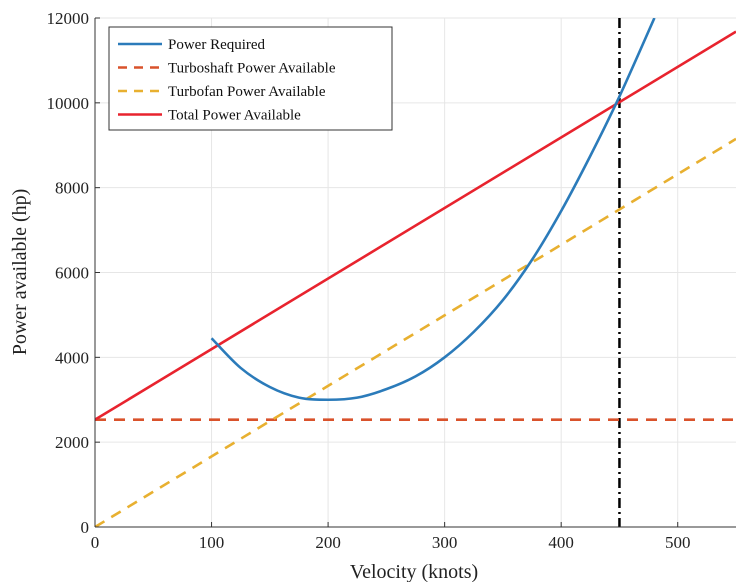 This screenshot has width=736, height=582. What do you see at coordinates (217, 45) in the screenshot?
I see `legend-label: Power Required` at bounding box center [217, 45].